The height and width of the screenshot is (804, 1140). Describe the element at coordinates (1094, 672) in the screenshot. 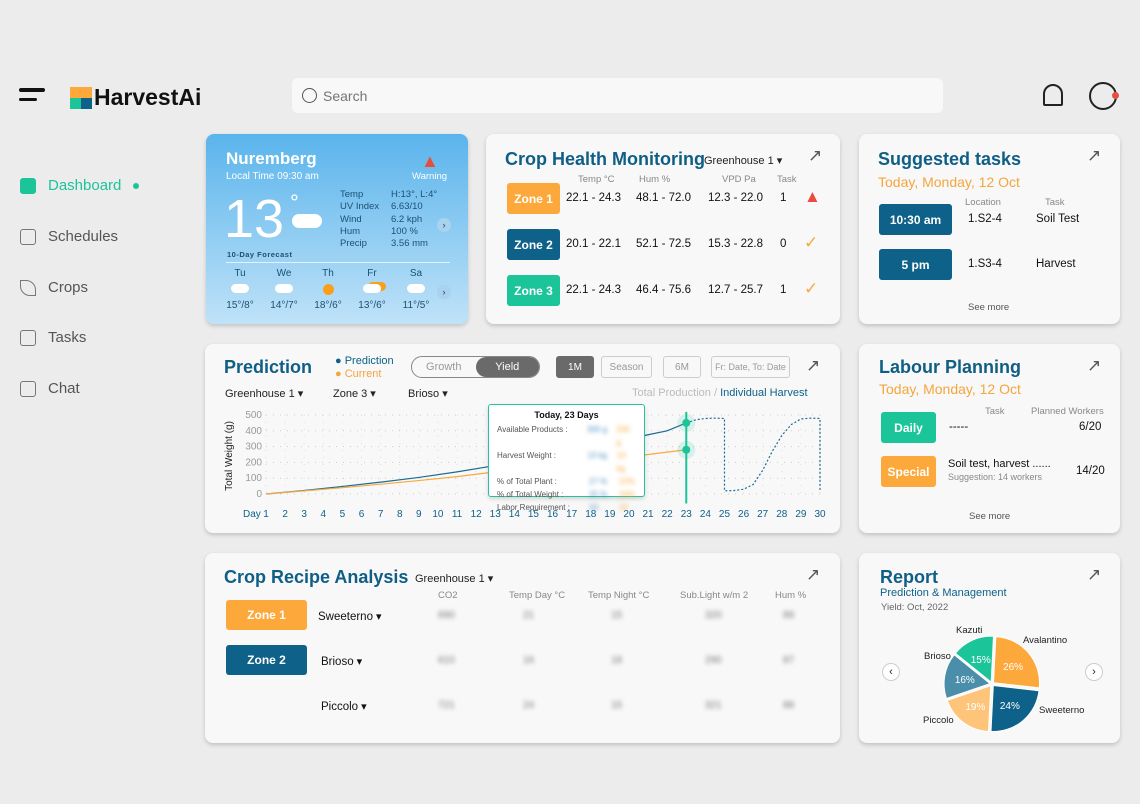

I see `next-button: ›` at that location.